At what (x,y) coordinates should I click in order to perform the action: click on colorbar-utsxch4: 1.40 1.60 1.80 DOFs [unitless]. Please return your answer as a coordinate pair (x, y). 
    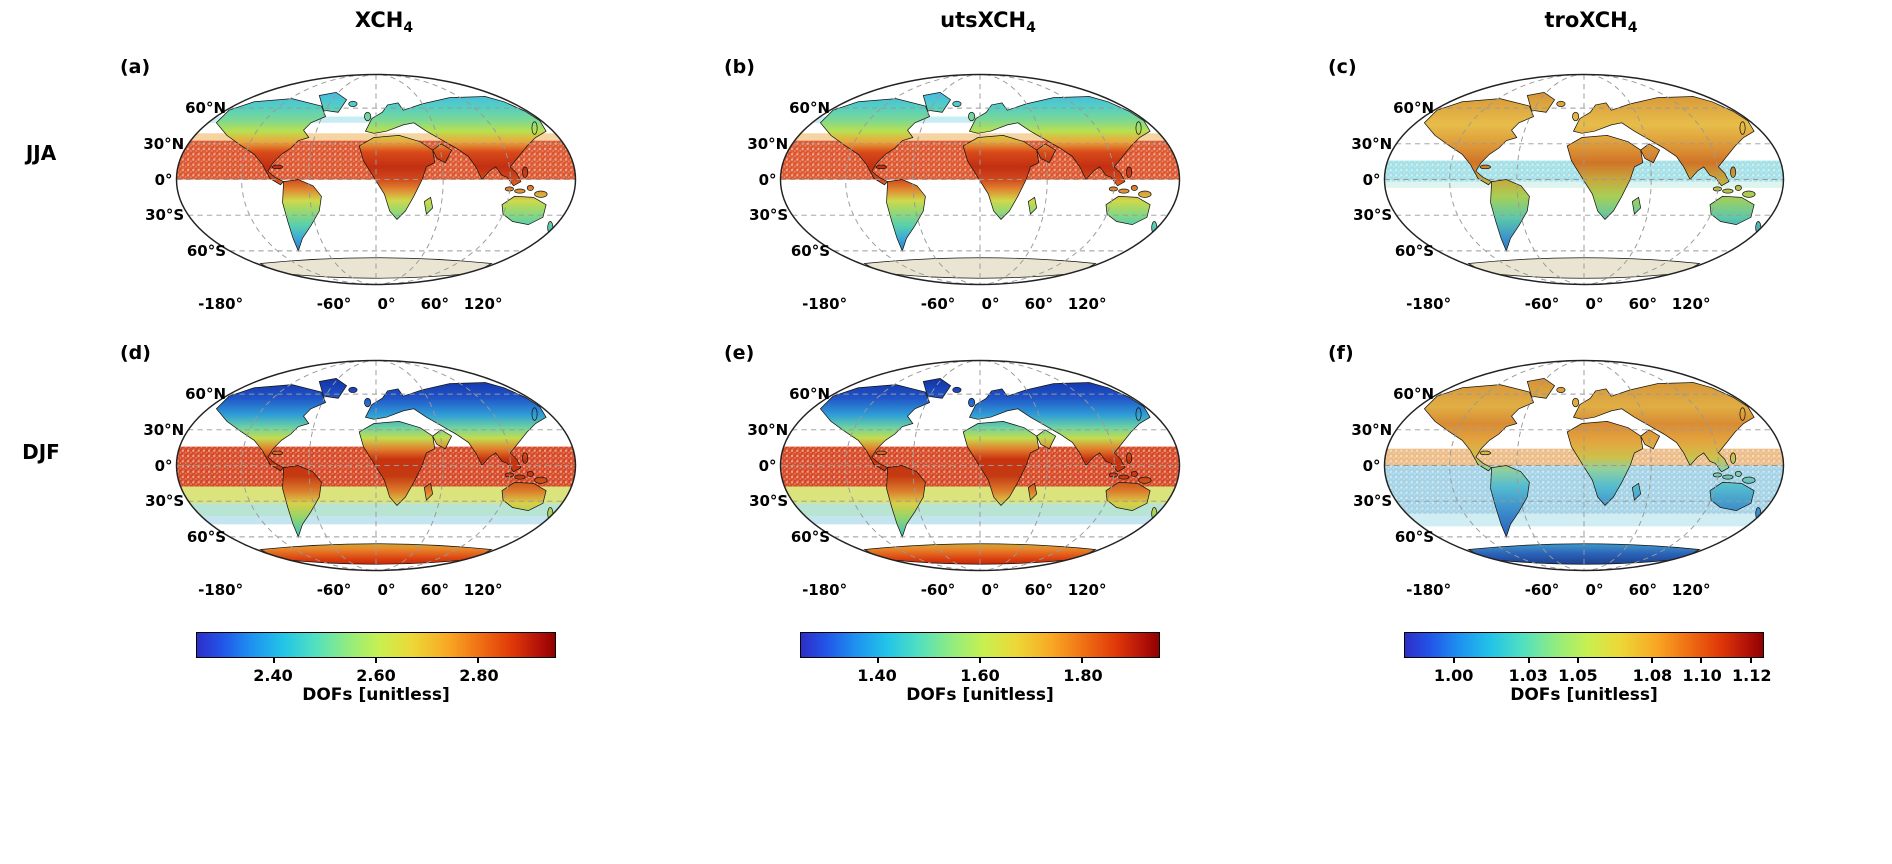
    Looking at the image, I should click on (980, 668).